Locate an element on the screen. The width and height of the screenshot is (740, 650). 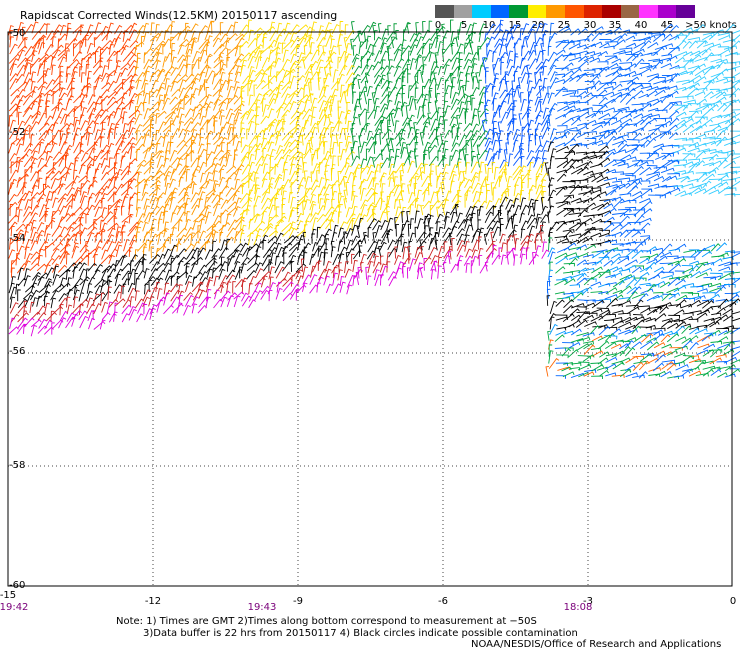
legend-label-5: 5 is located at coordinates (464, 25).